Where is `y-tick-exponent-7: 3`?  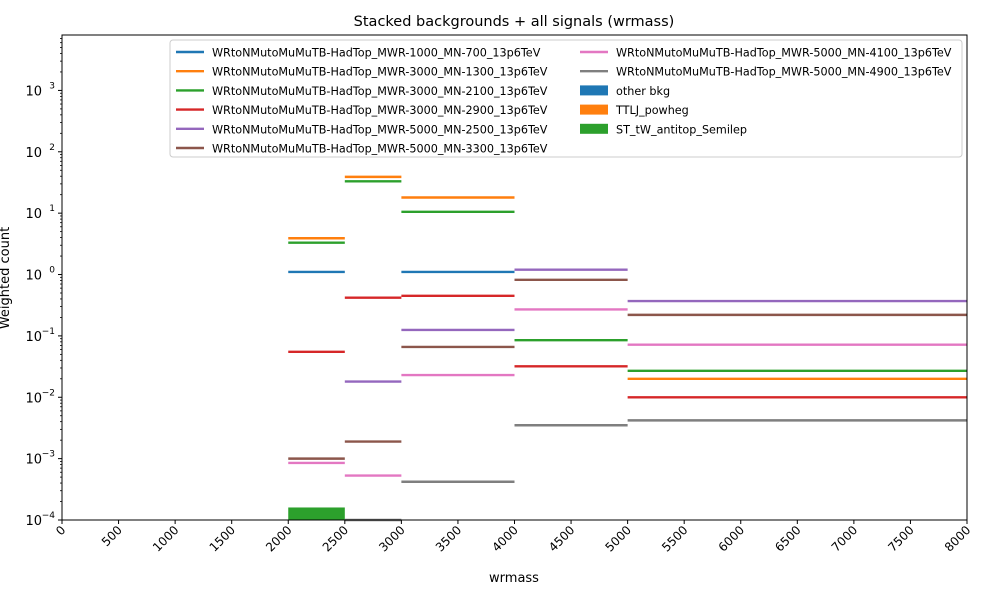
y-tick-exponent-7: 3 is located at coordinates (52, 86).